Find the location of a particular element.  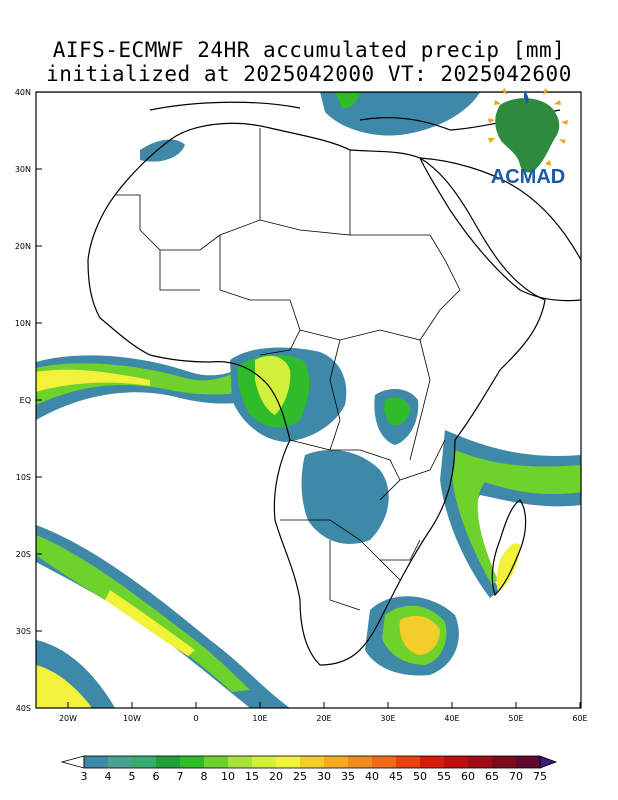

lon-tick-label: 20W is located at coordinates (68, 718).